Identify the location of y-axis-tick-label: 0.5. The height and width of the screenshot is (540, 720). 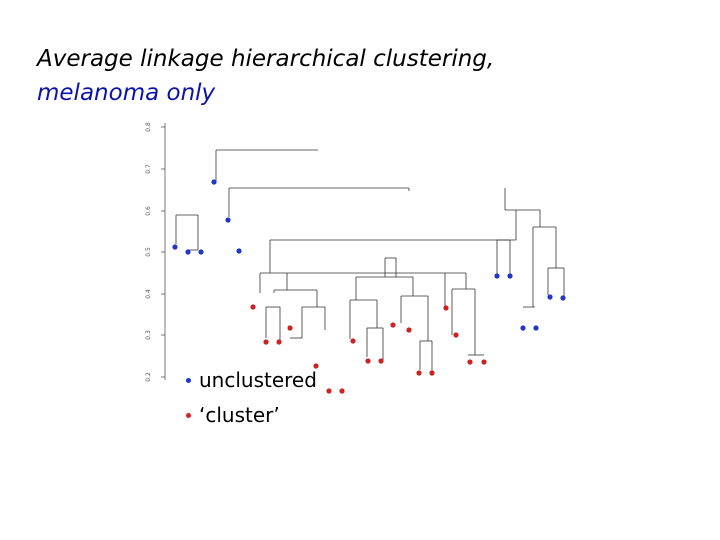
(148, 252).